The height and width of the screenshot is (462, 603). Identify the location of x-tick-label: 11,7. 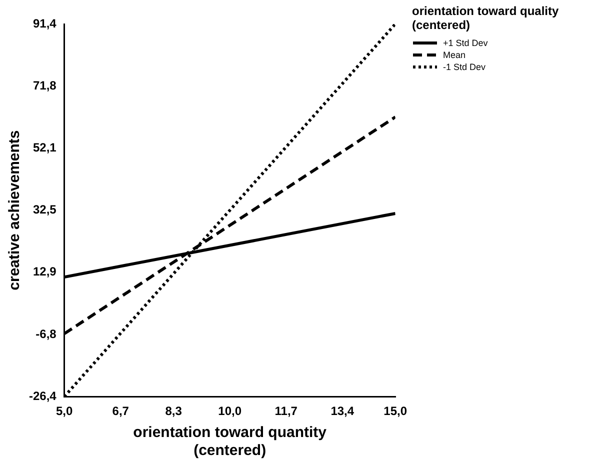
(286, 411).